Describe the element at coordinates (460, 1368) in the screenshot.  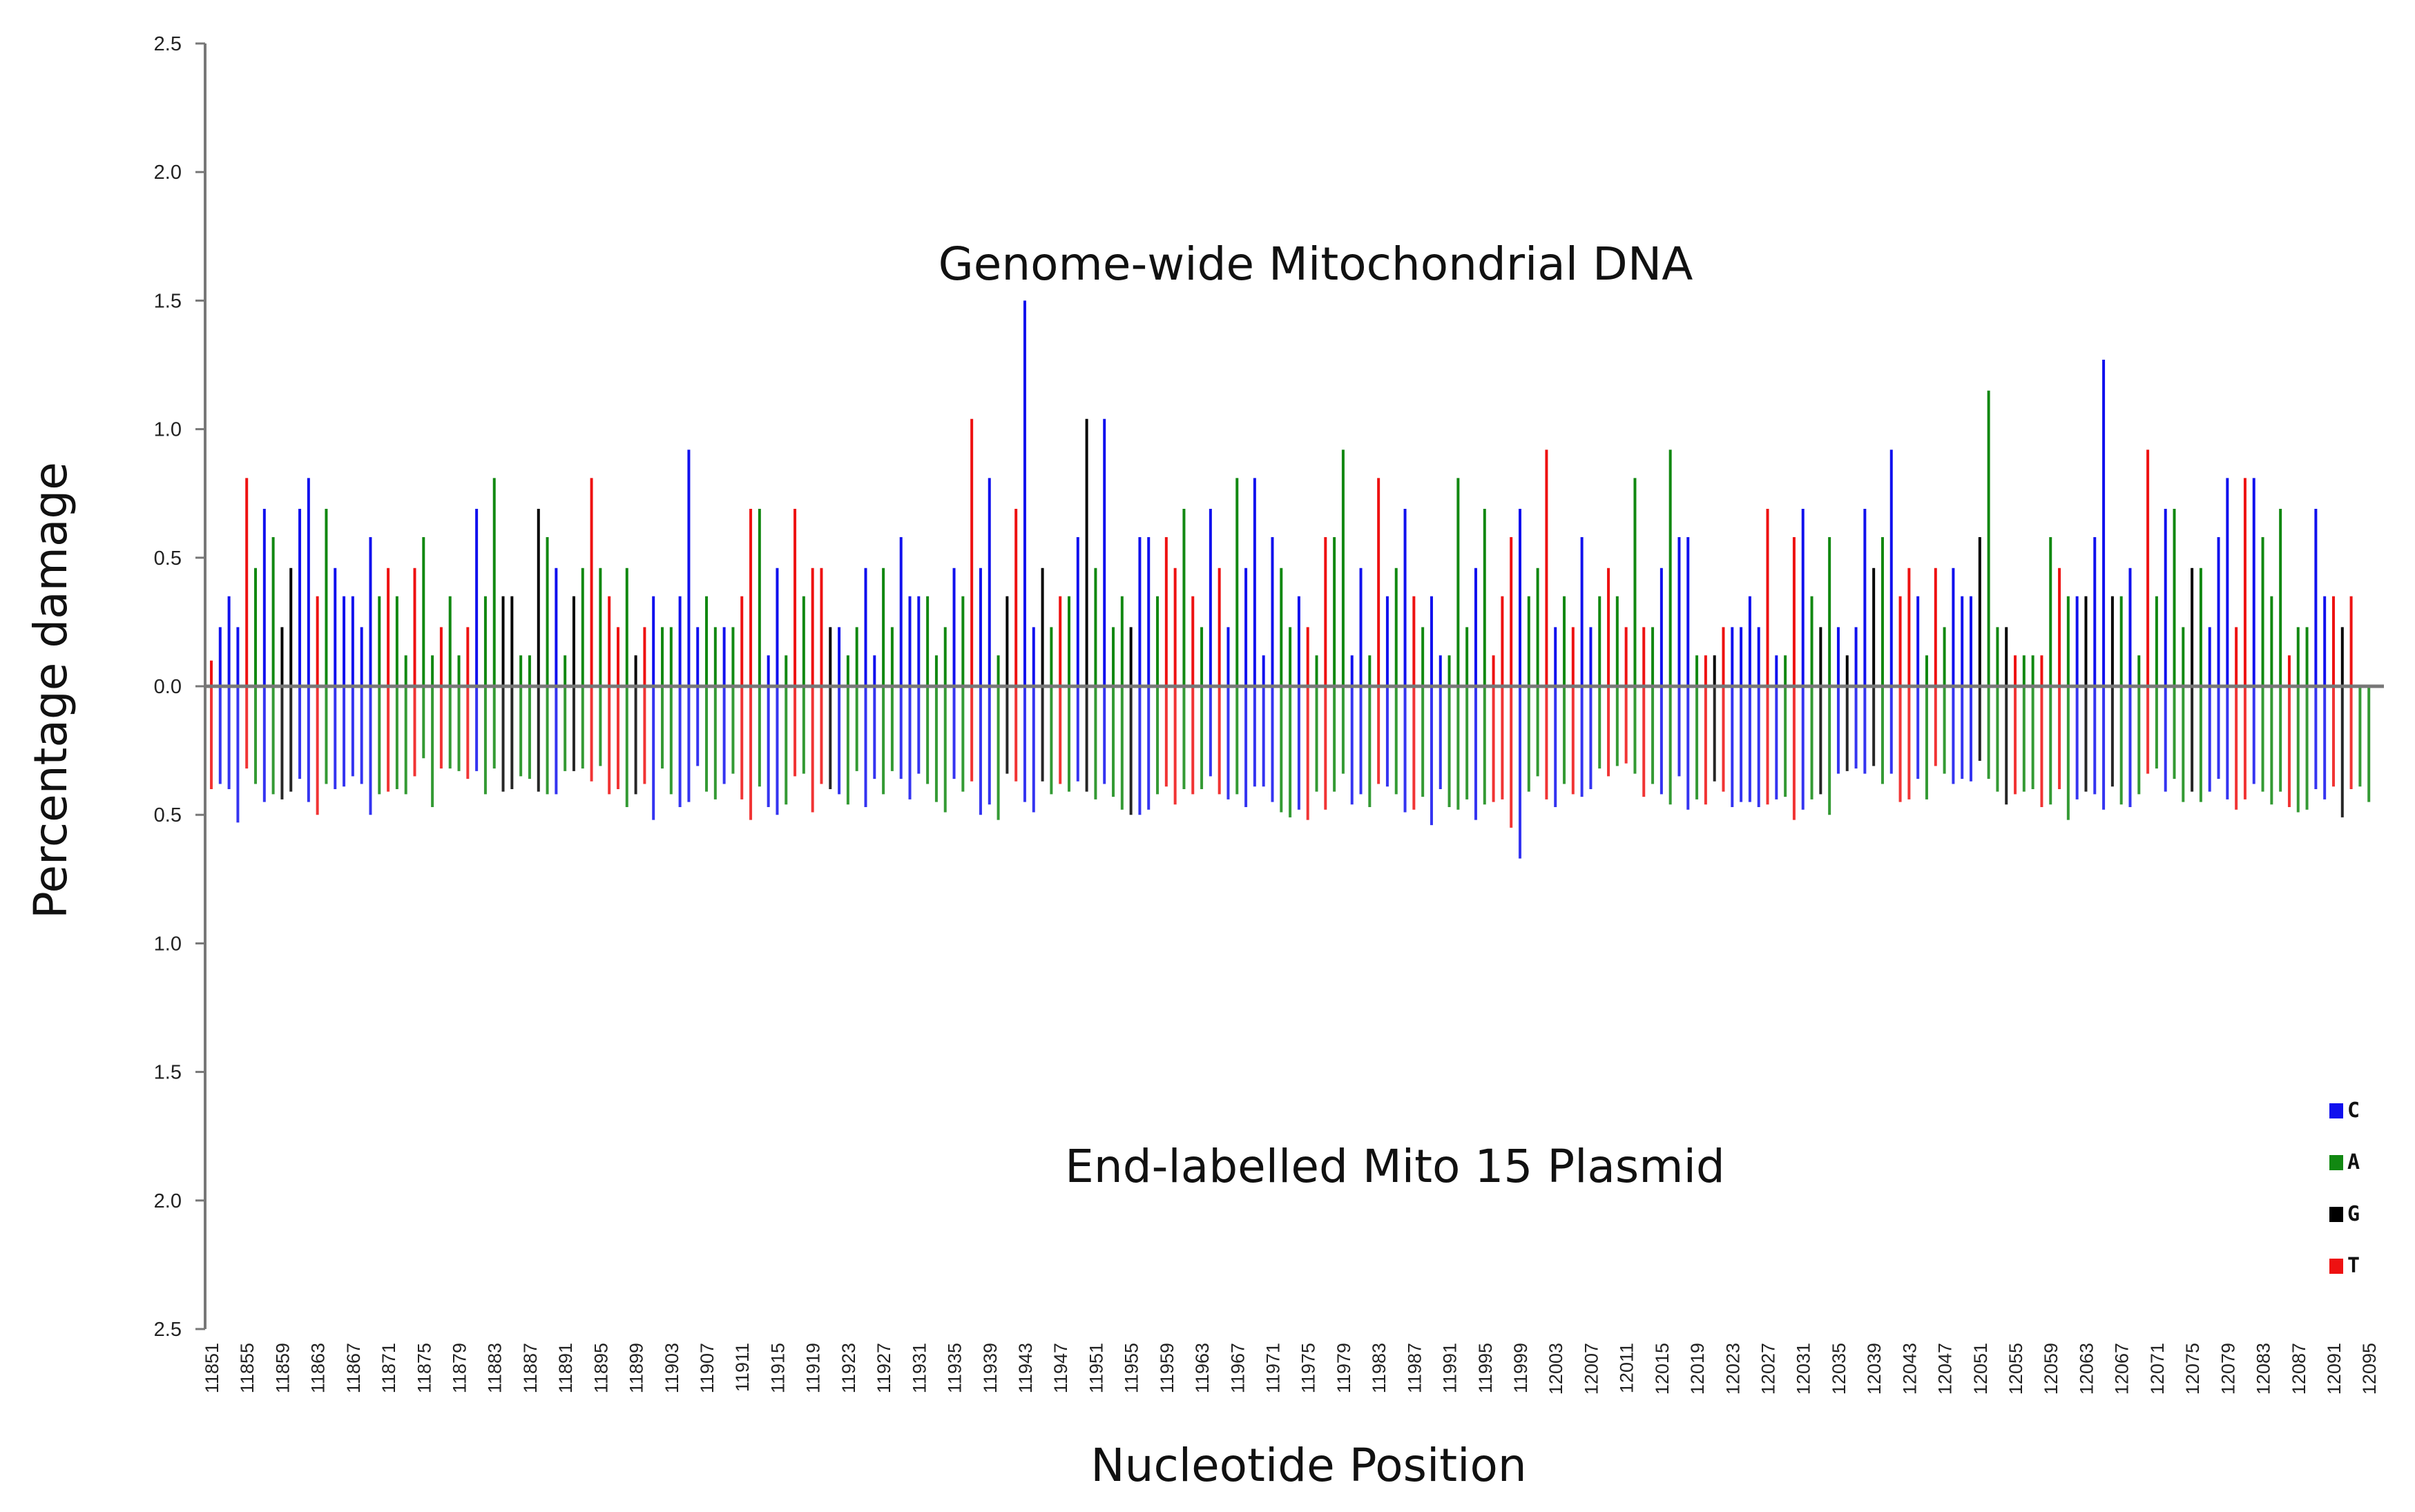
I see `x-tick-label: 11879` at that location.